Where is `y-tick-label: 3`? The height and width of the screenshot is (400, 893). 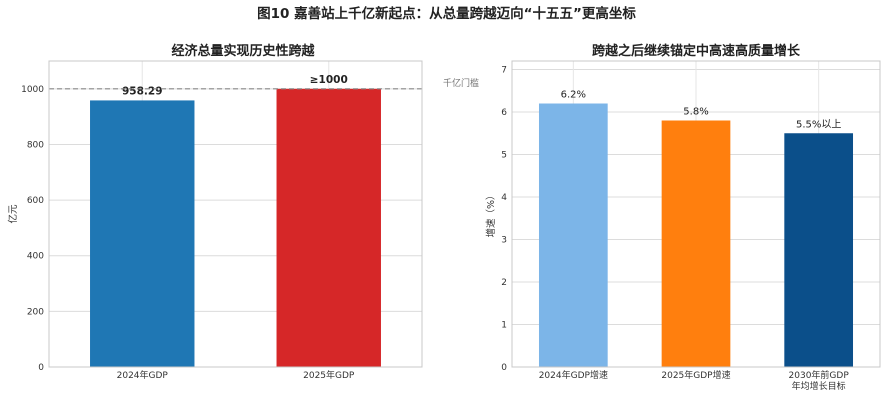 y-tick-label: 3 is located at coordinates (504, 241).